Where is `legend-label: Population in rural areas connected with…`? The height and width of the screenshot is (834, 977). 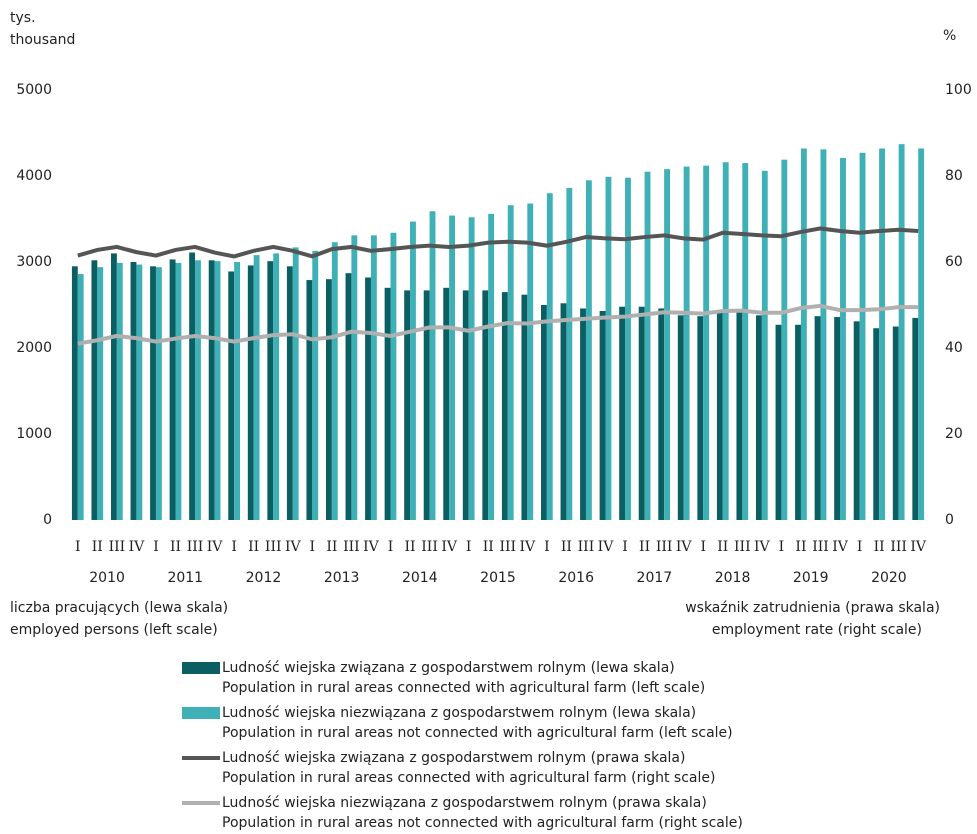 legend-label: Population in rural areas connected with… is located at coordinates (463, 688).